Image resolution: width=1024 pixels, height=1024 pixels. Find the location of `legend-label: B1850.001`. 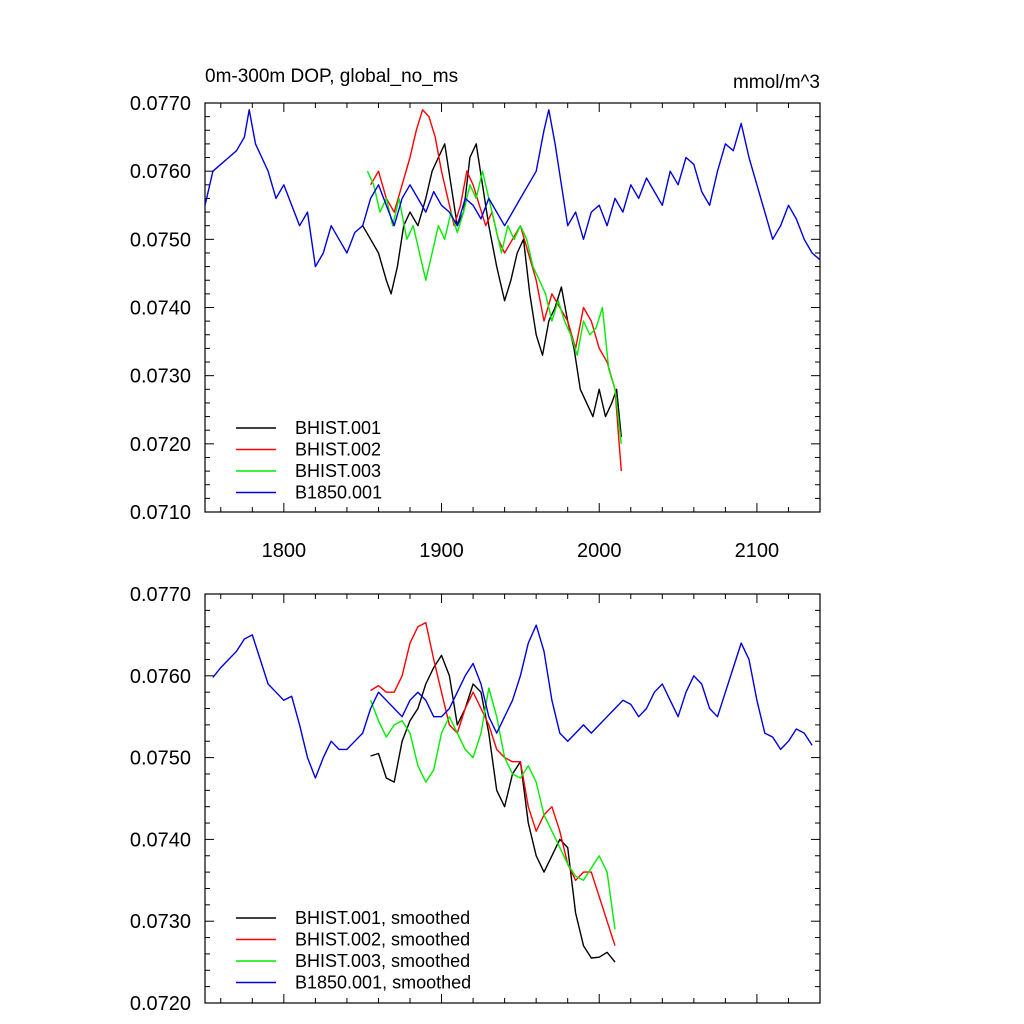

legend-label: B1850.001 is located at coordinates (338, 493).